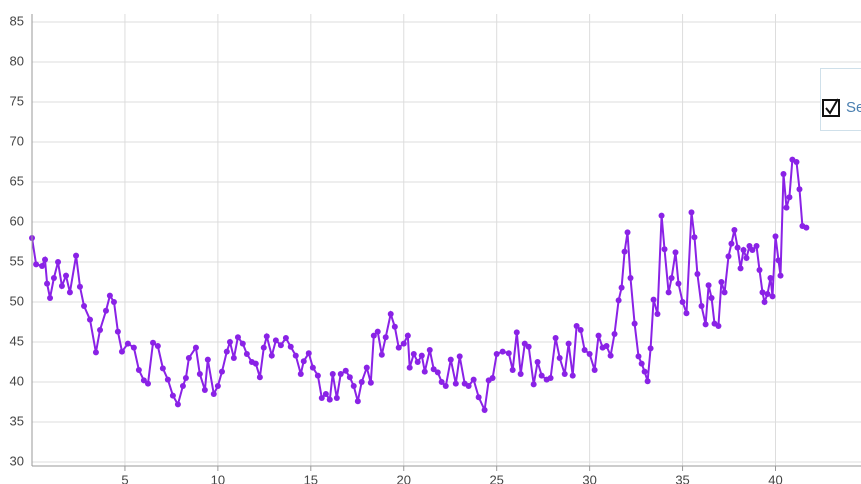 Image resolution: width=861 pixels, height=484 pixels. Describe the element at coordinates (841, 107) in the screenshot. I see `legend-item: Se` at that location.